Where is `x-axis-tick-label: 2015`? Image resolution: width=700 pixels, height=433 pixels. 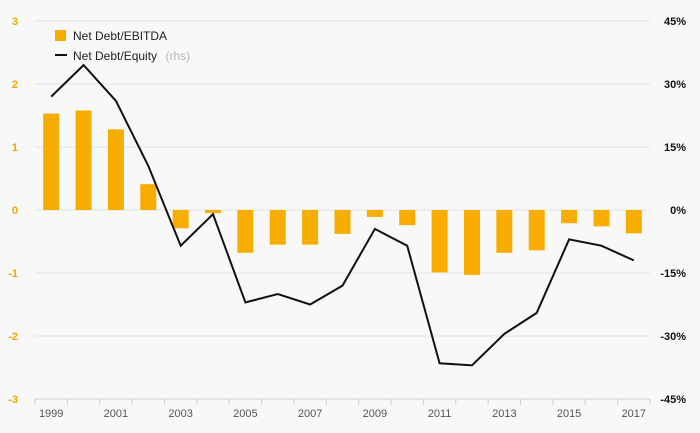 x-axis-tick-label: 2015 is located at coordinates (569, 414).